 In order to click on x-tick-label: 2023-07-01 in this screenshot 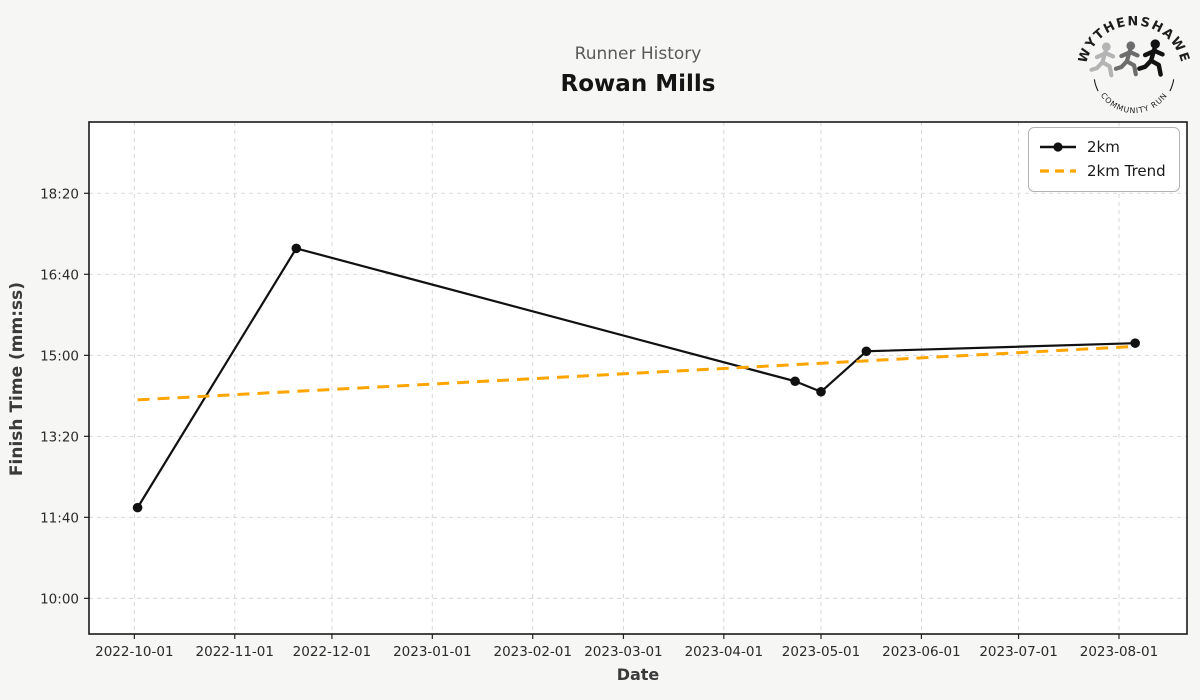, I will do `click(1018, 652)`.